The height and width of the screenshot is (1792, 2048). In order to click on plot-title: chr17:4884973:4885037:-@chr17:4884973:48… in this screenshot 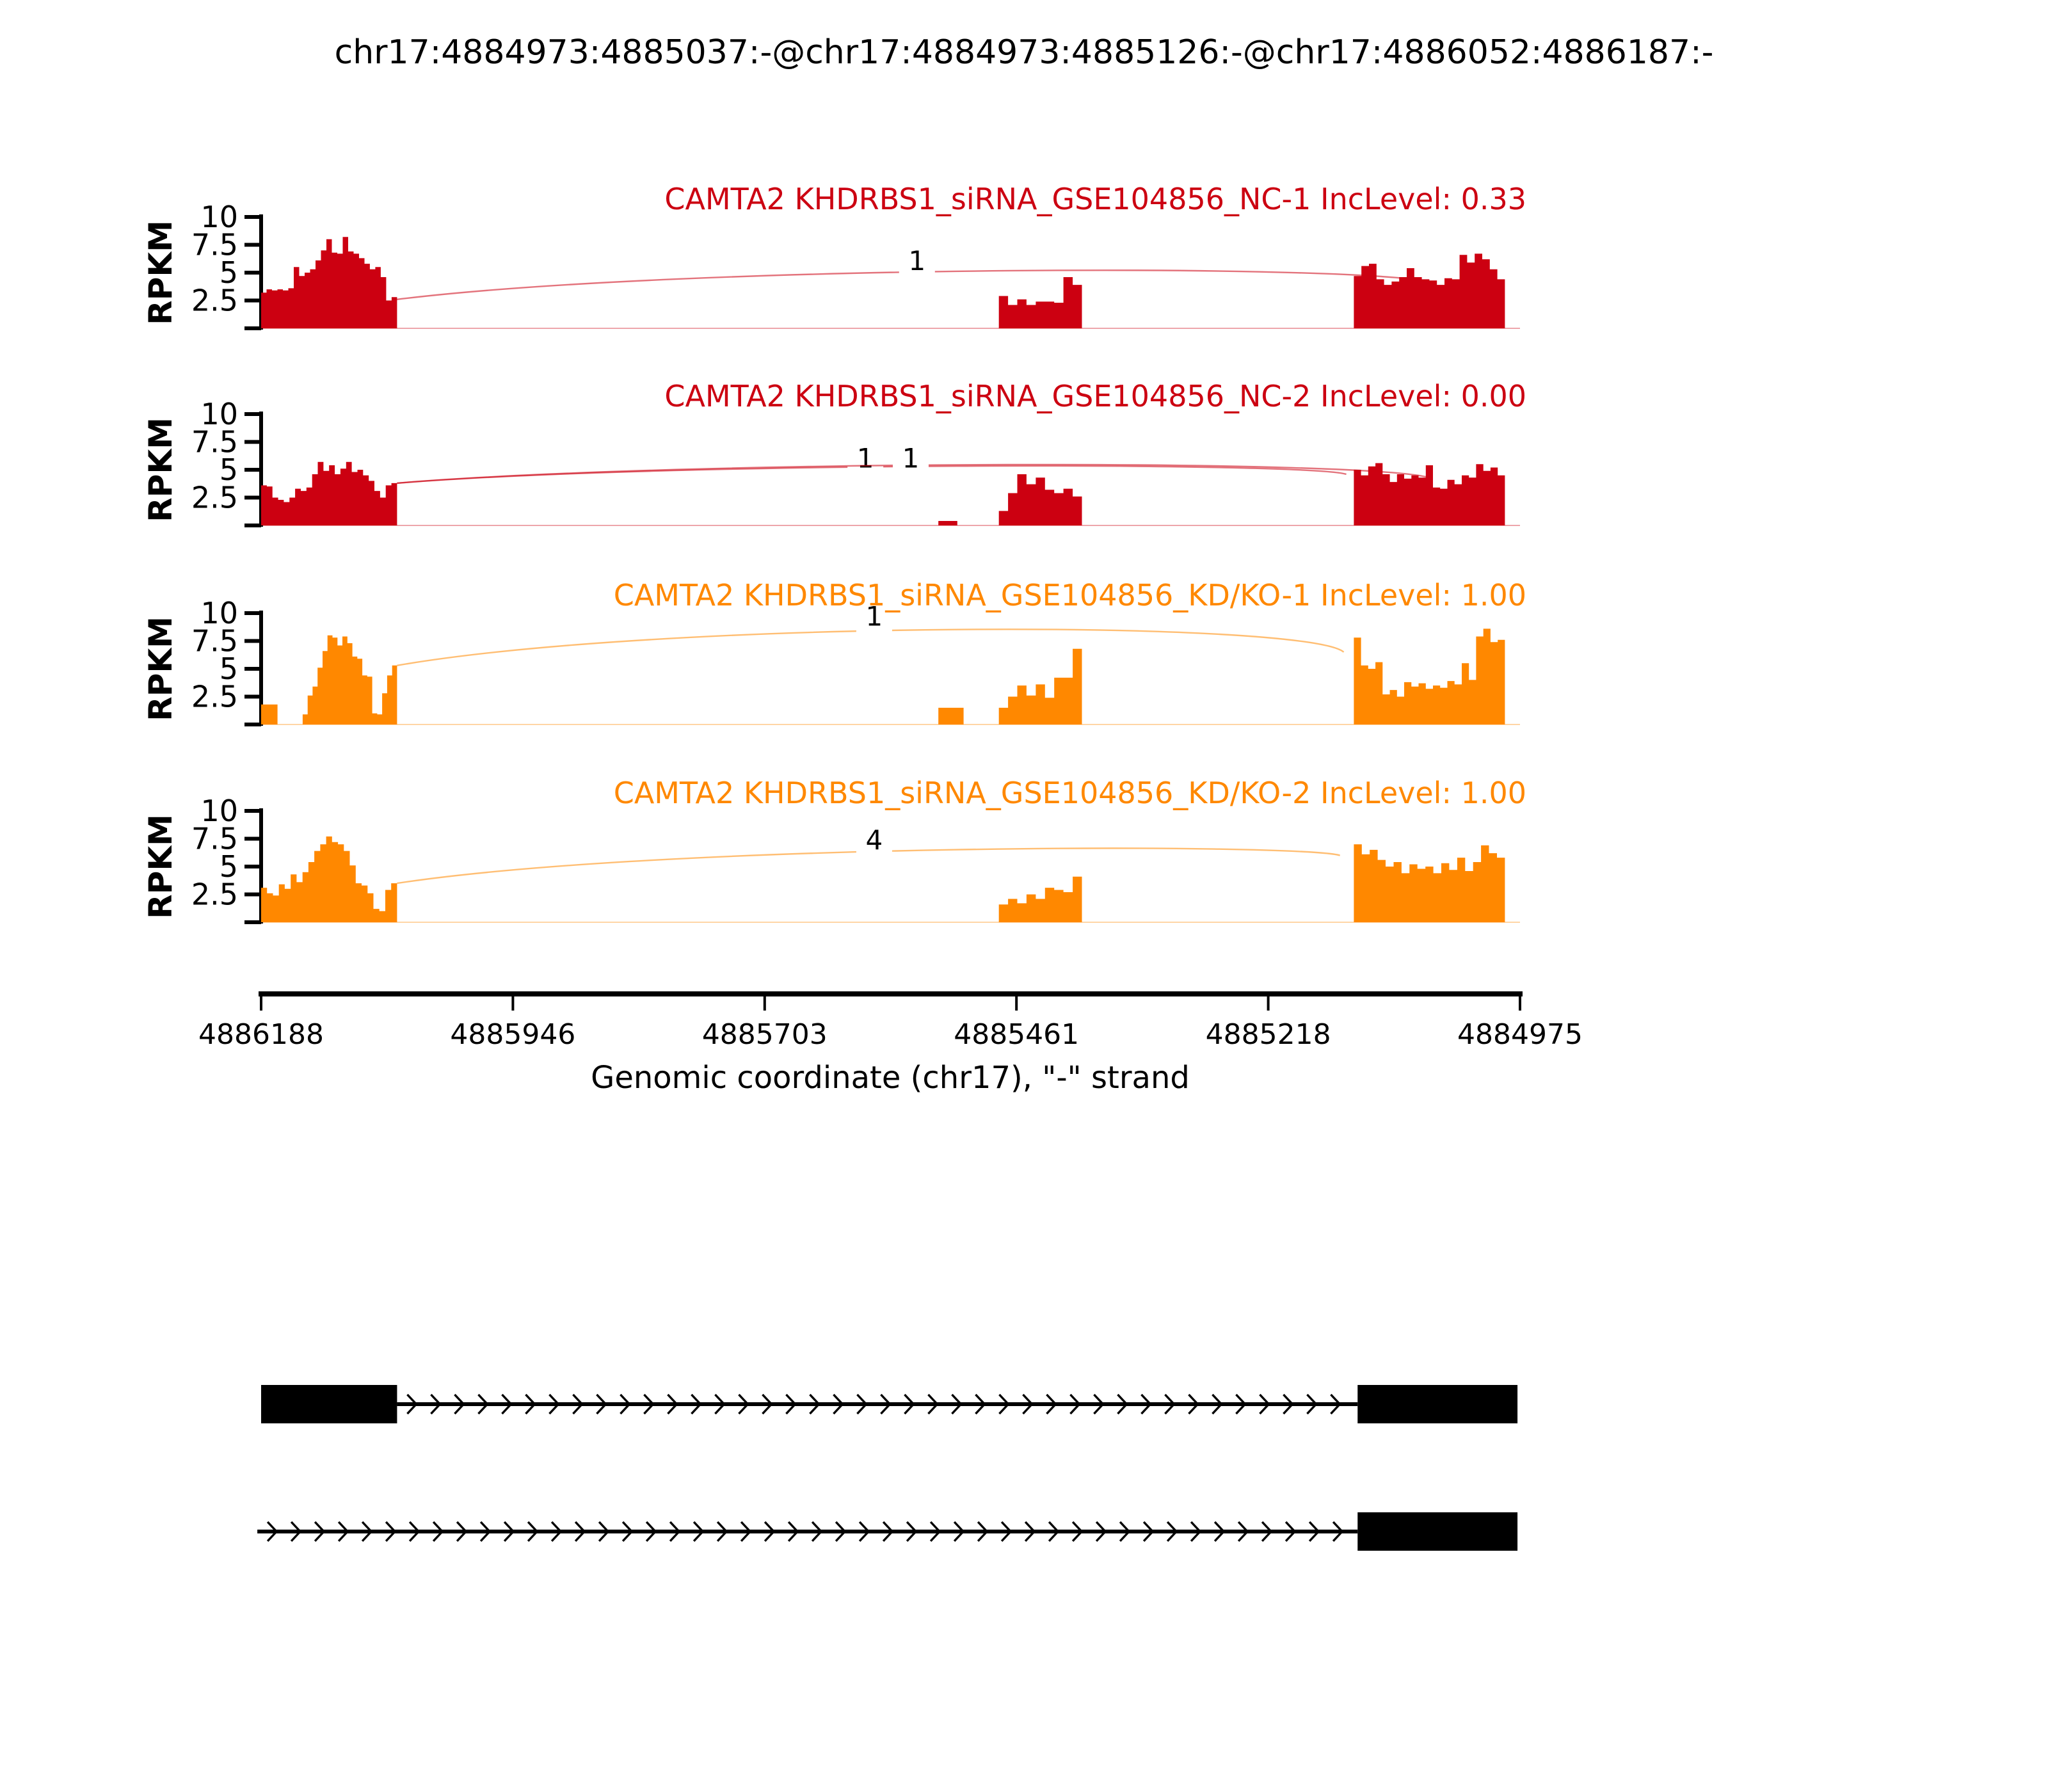, I will do `click(1024, 52)`.